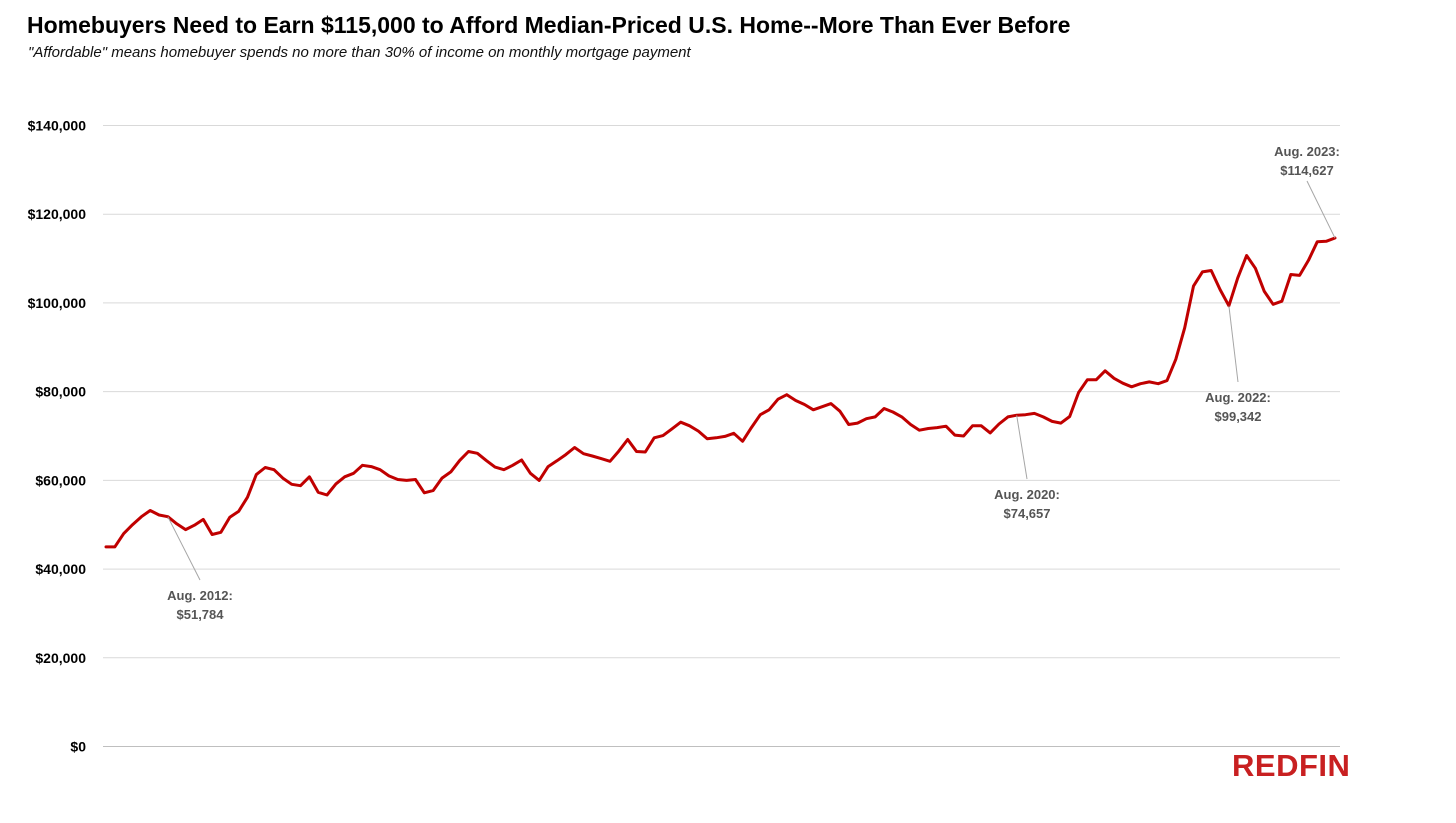 This screenshot has height=823, width=1456. What do you see at coordinates (57, 126) in the screenshot?
I see `y-tick-label: $140,000` at bounding box center [57, 126].